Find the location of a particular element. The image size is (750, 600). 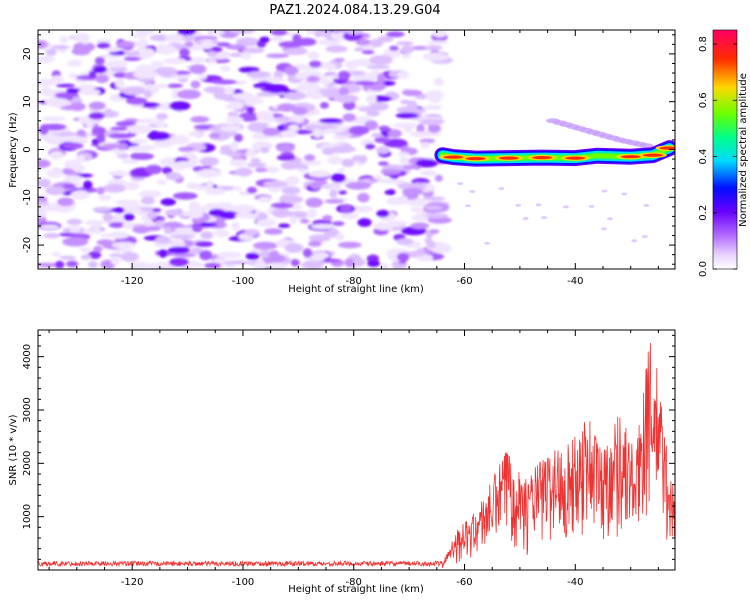

y-tick-label: -20 is located at coordinates (27, 245).